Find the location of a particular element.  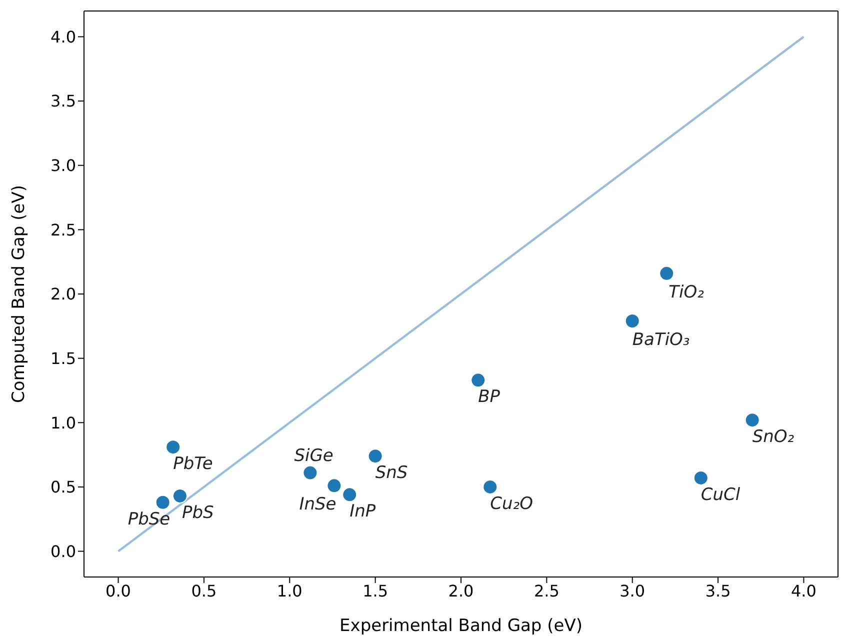

annotation: SnS is located at coordinates (391, 473).